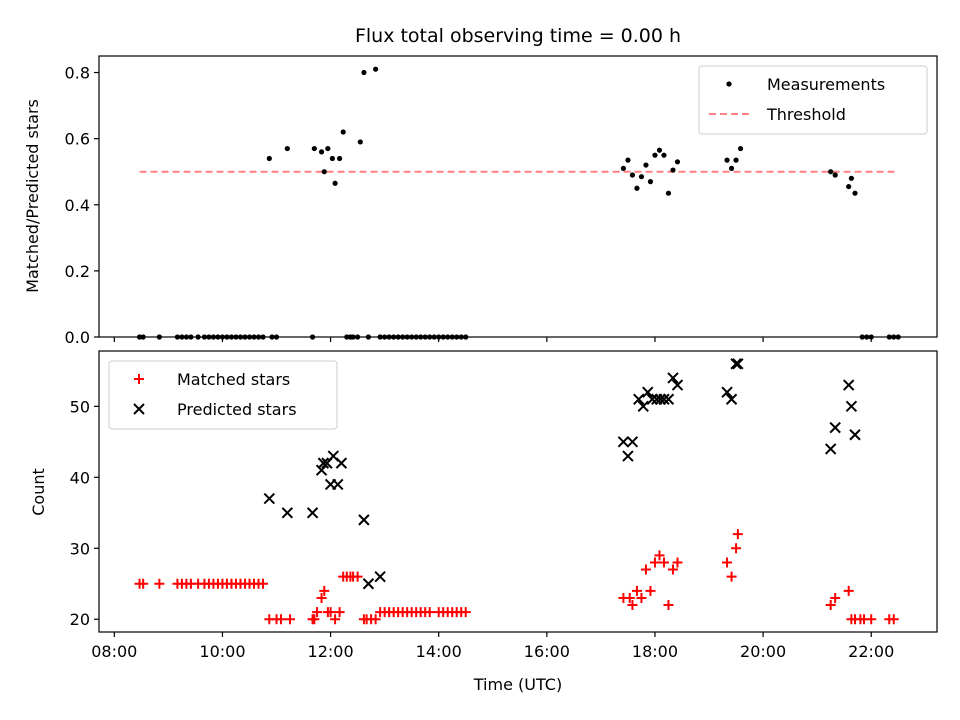  Describe the element at coordinates (77, 73) in the screenshot. I see `top-y-tick-label: 0.8` at that location.